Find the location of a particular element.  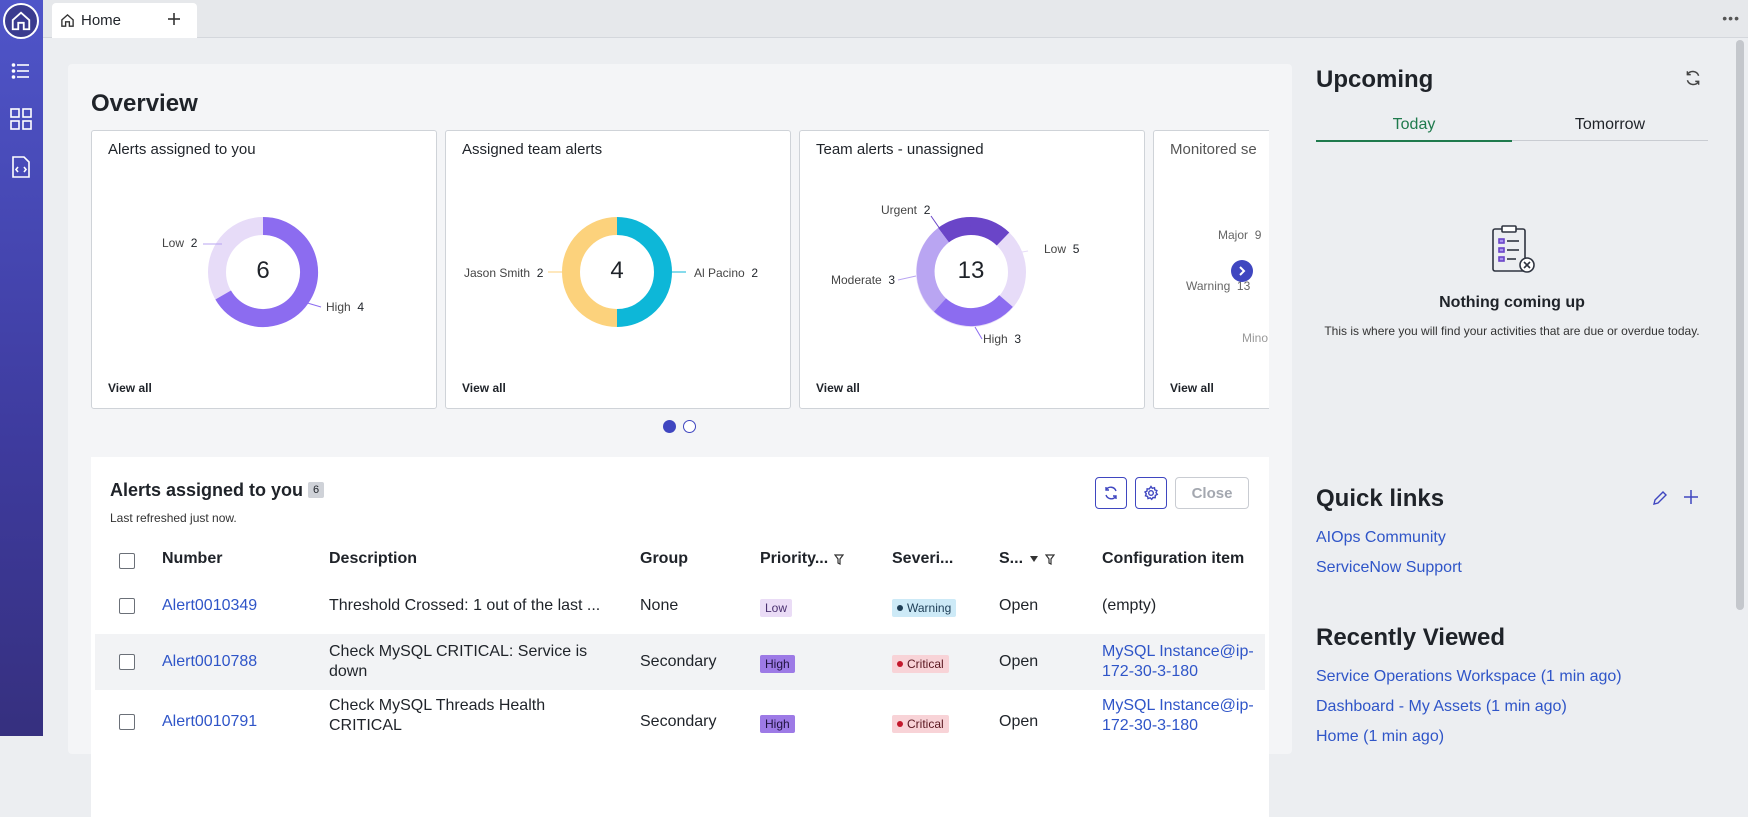

donut-chart is located at coordinates (617, 272).